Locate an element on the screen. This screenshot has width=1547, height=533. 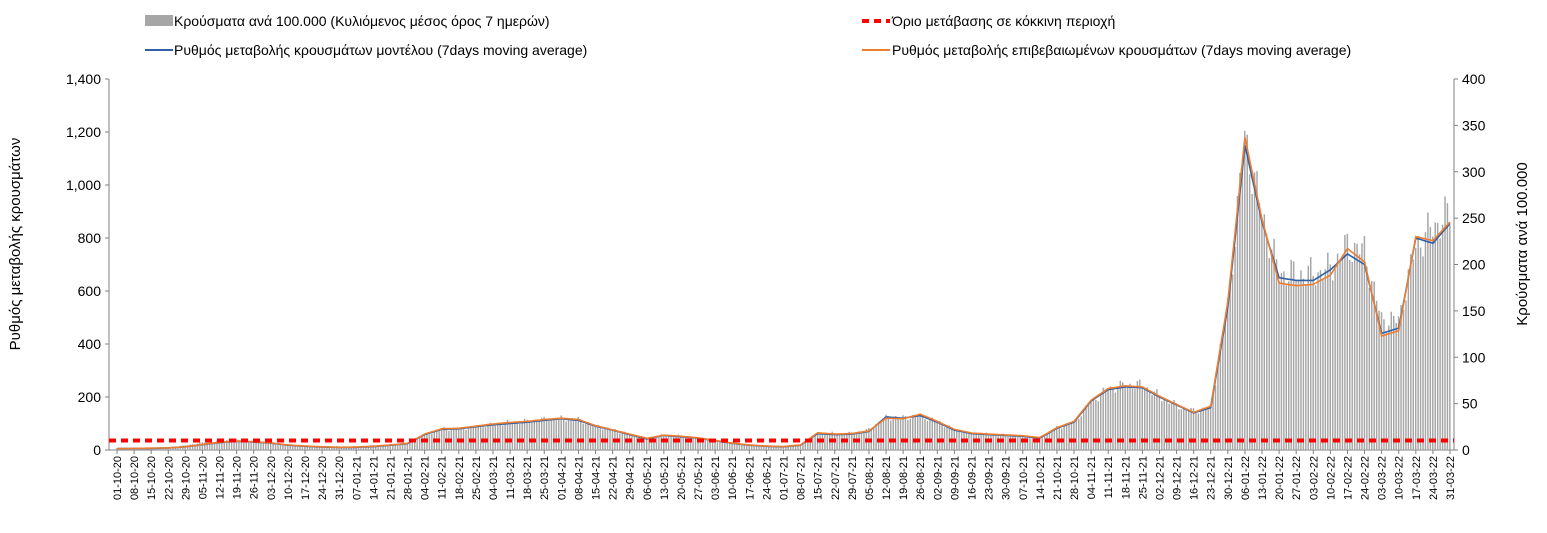
legend-label-threshold: Όριο μετάβασης σε κόκκινη περιοχή is located at coordinates (1003, 21).